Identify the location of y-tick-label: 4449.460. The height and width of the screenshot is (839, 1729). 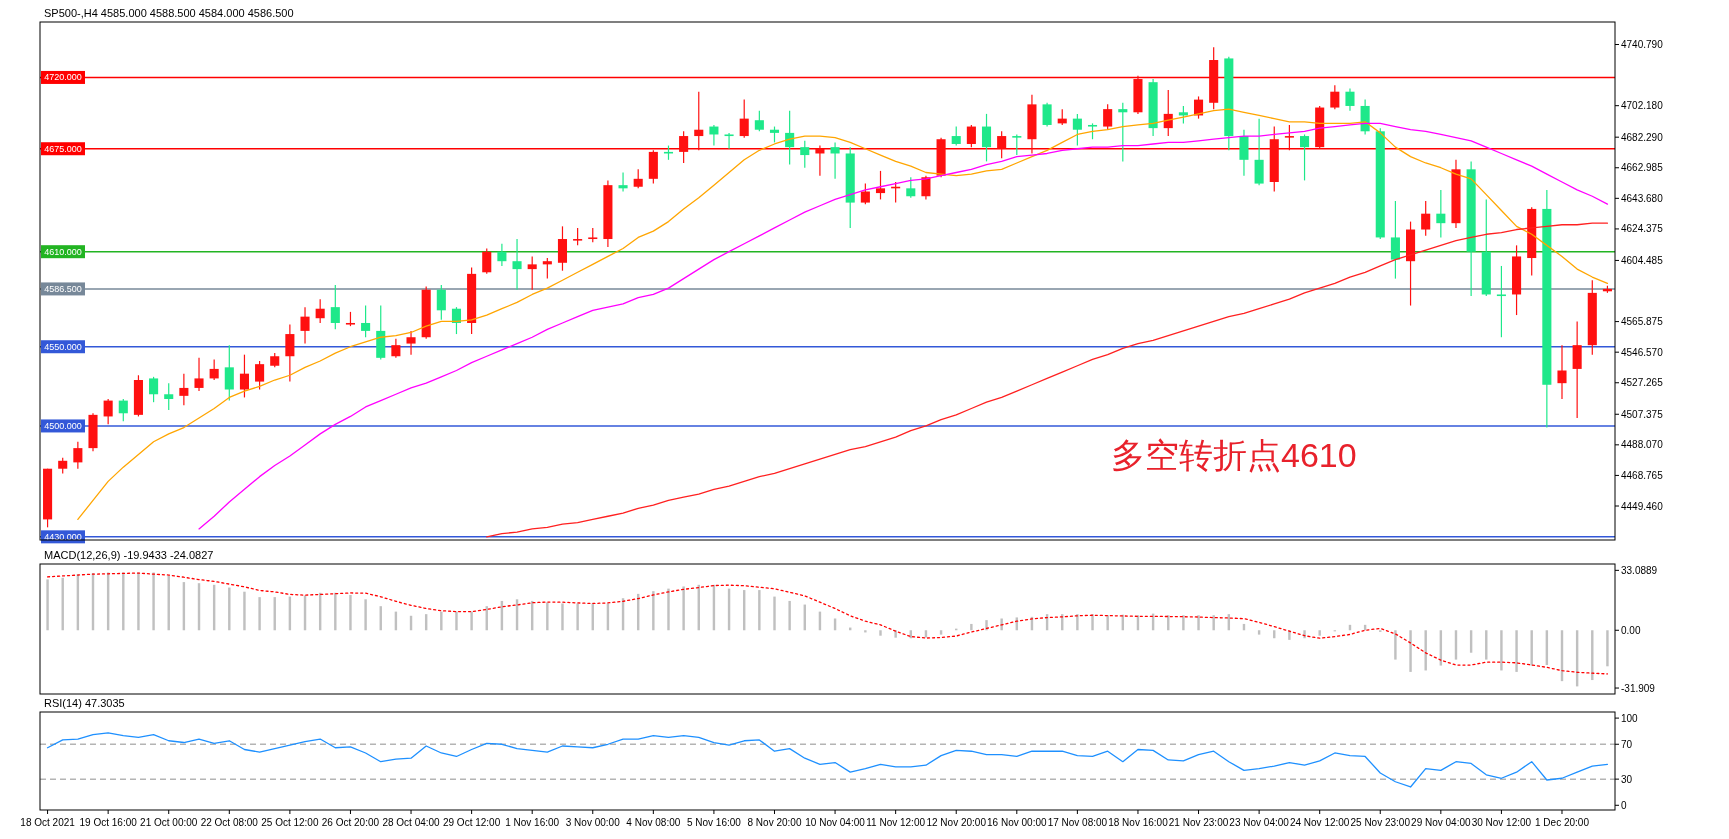
(1642, 506).